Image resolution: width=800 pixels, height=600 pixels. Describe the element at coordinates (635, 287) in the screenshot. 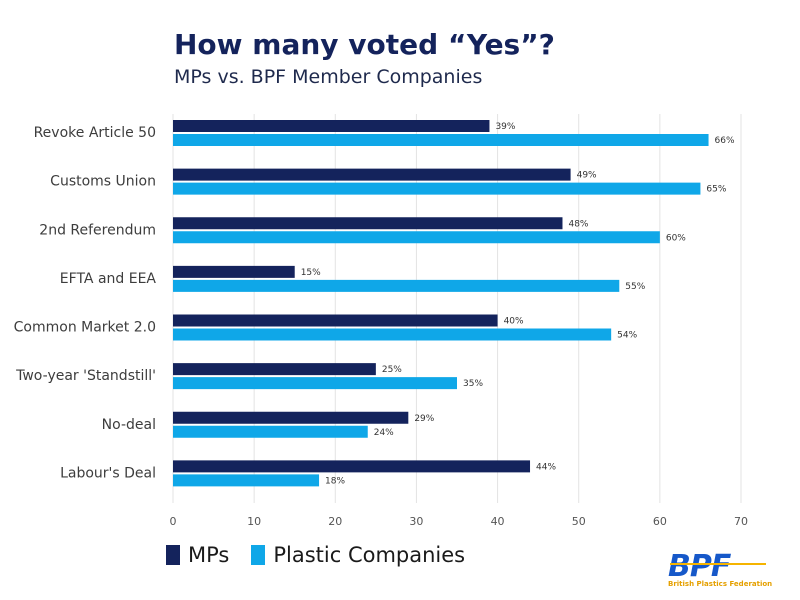

I see `bar-value-label: 55%` at that location.